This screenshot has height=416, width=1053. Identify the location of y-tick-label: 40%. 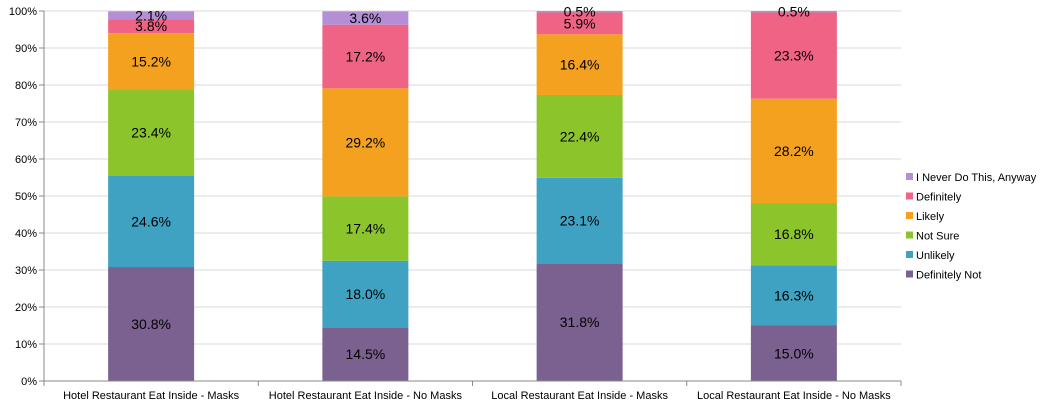
(26, 234).